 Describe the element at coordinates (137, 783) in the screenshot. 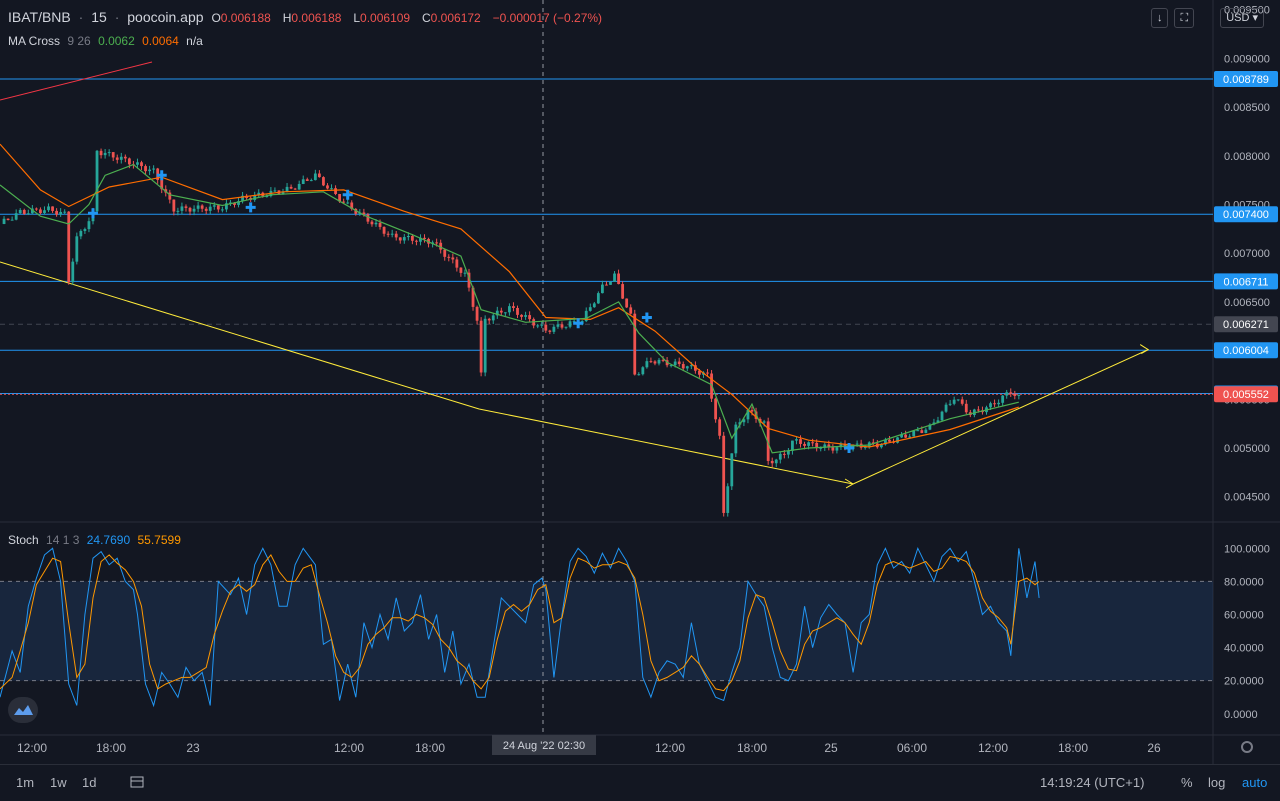

I see `compare-icon` at that location.